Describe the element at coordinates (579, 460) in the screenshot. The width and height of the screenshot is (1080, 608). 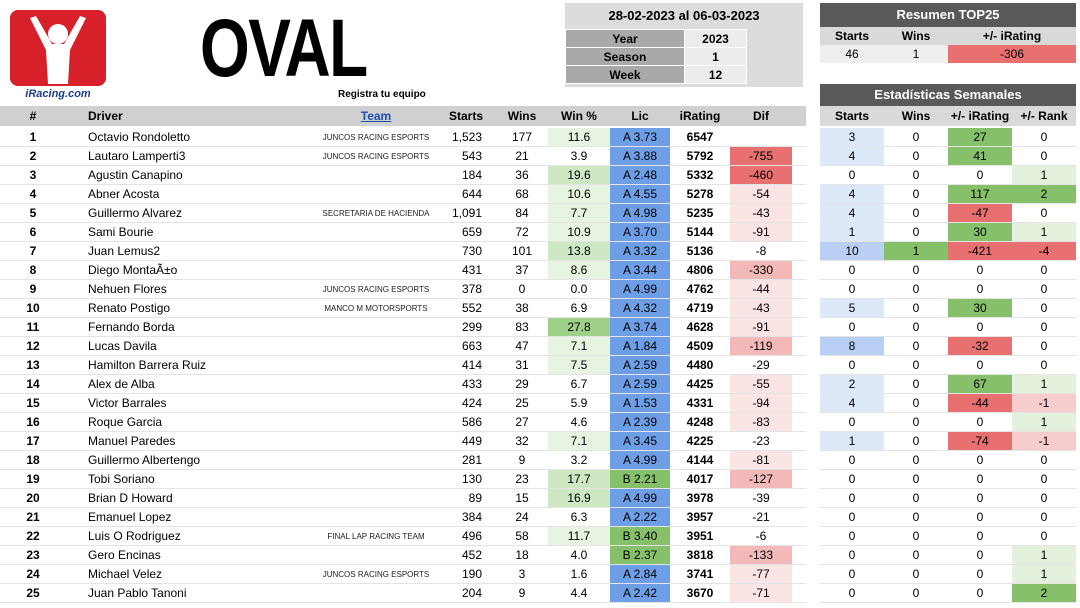
I see `win-percent: 3.2` at that location.